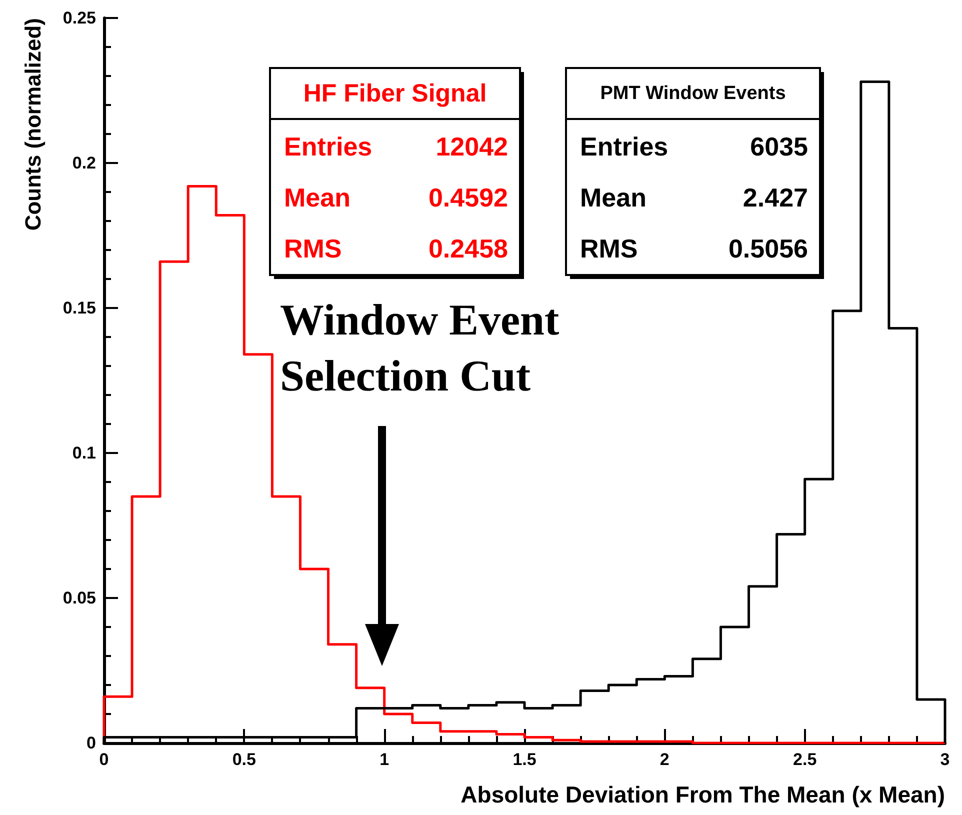 The height and width of the screenshot is (815, 962). What do you see at coordinates (805, 759) in the screenshot?
I see `x-tick-label: 2.5` at bounding box center [805, 759].